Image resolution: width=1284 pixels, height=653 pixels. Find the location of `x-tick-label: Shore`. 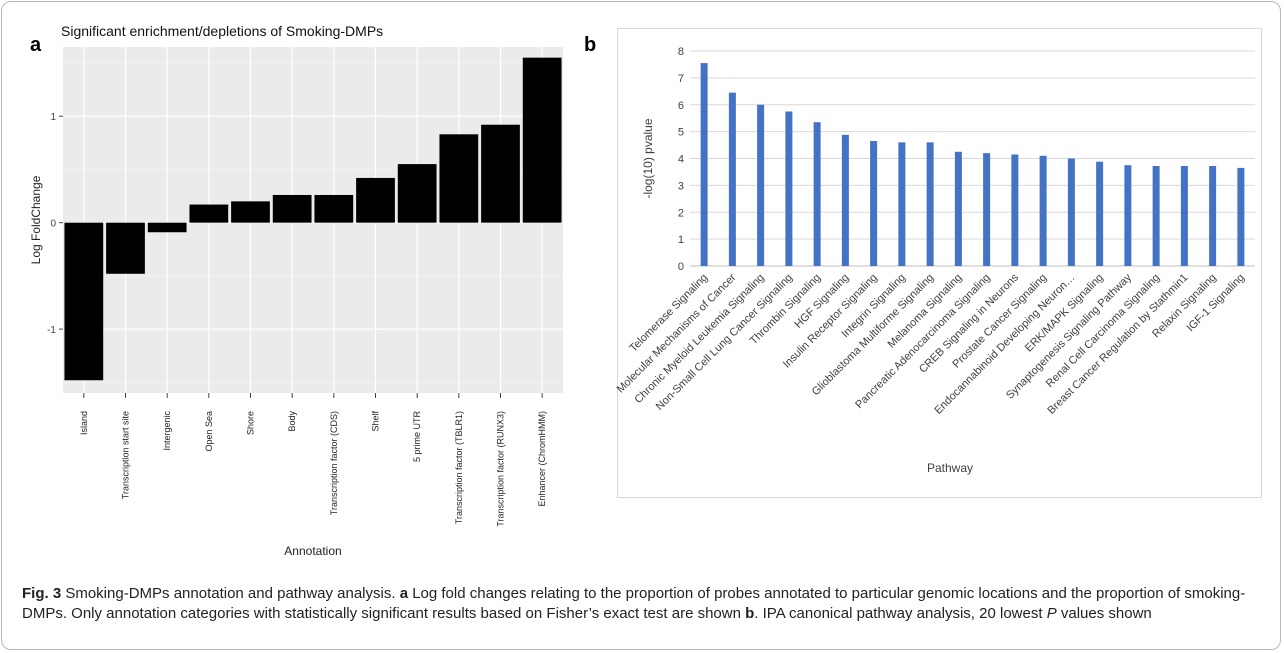

x-tick-label: Shore is located at coordinates (251, 423).